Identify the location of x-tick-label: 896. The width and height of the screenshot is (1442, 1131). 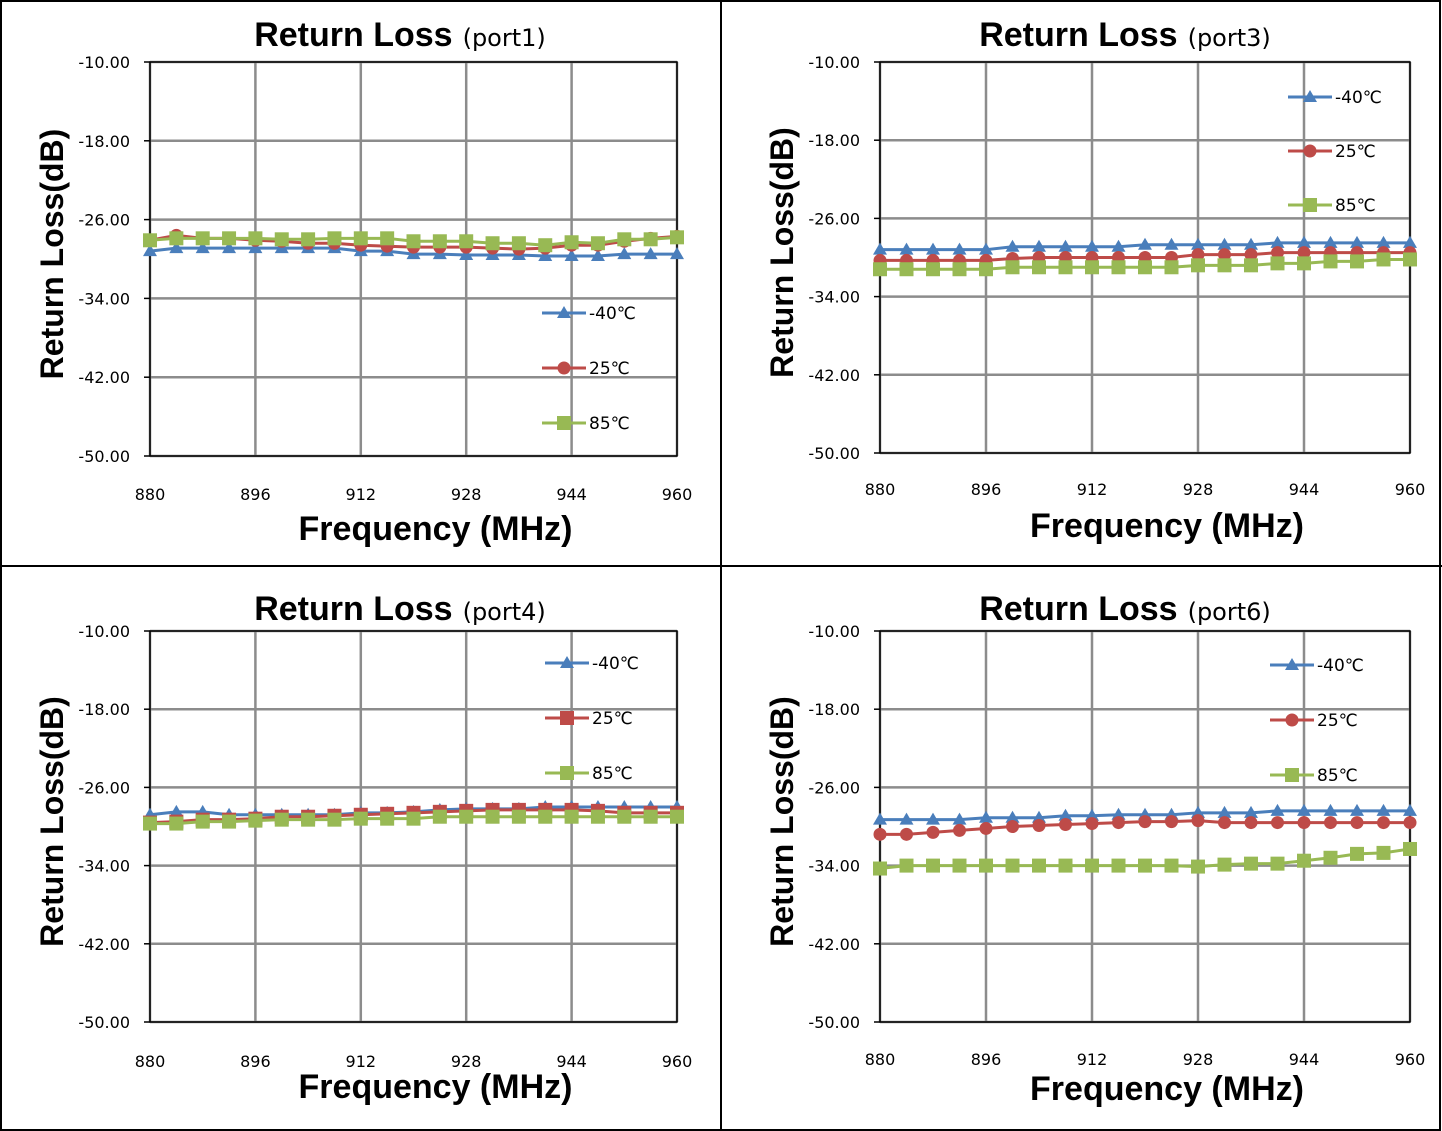
(986, 489).